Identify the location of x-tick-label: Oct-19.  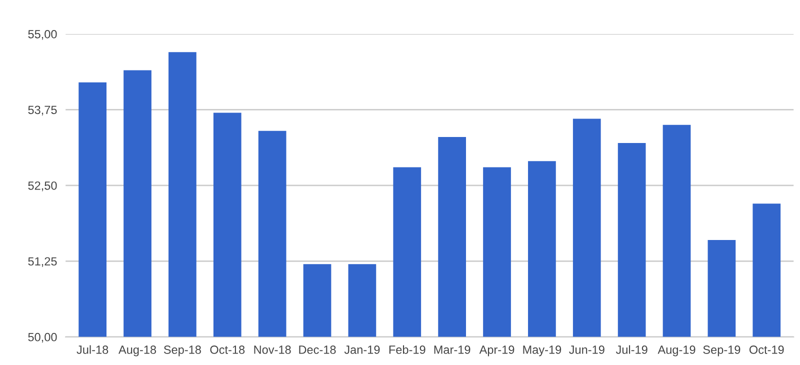
(766, 350).